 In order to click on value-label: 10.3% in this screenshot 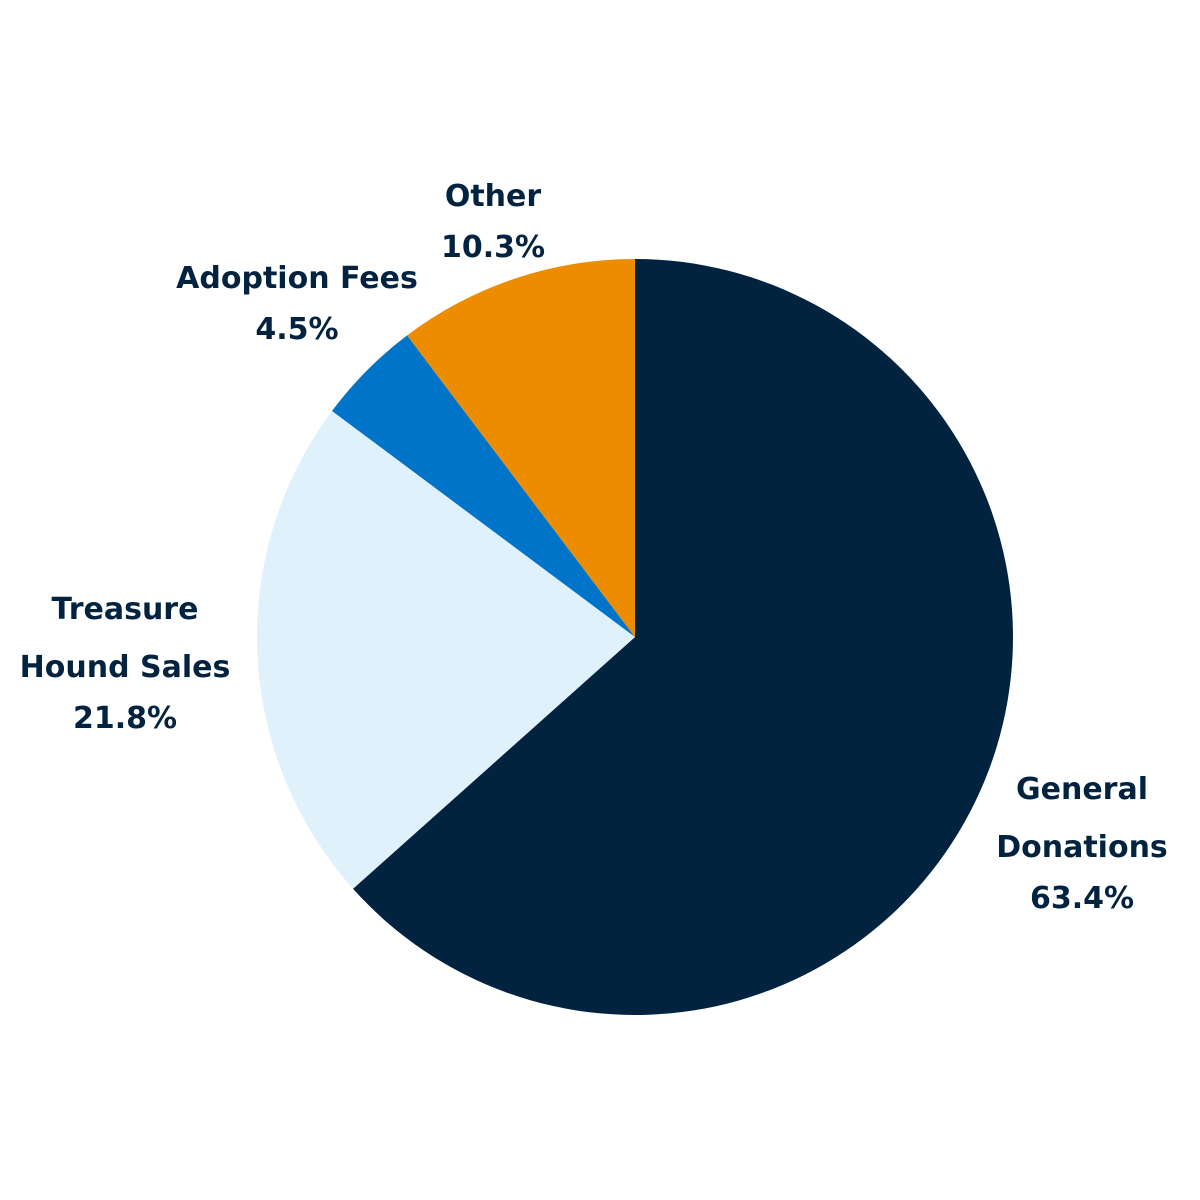, I will do `click(493, 247)`.